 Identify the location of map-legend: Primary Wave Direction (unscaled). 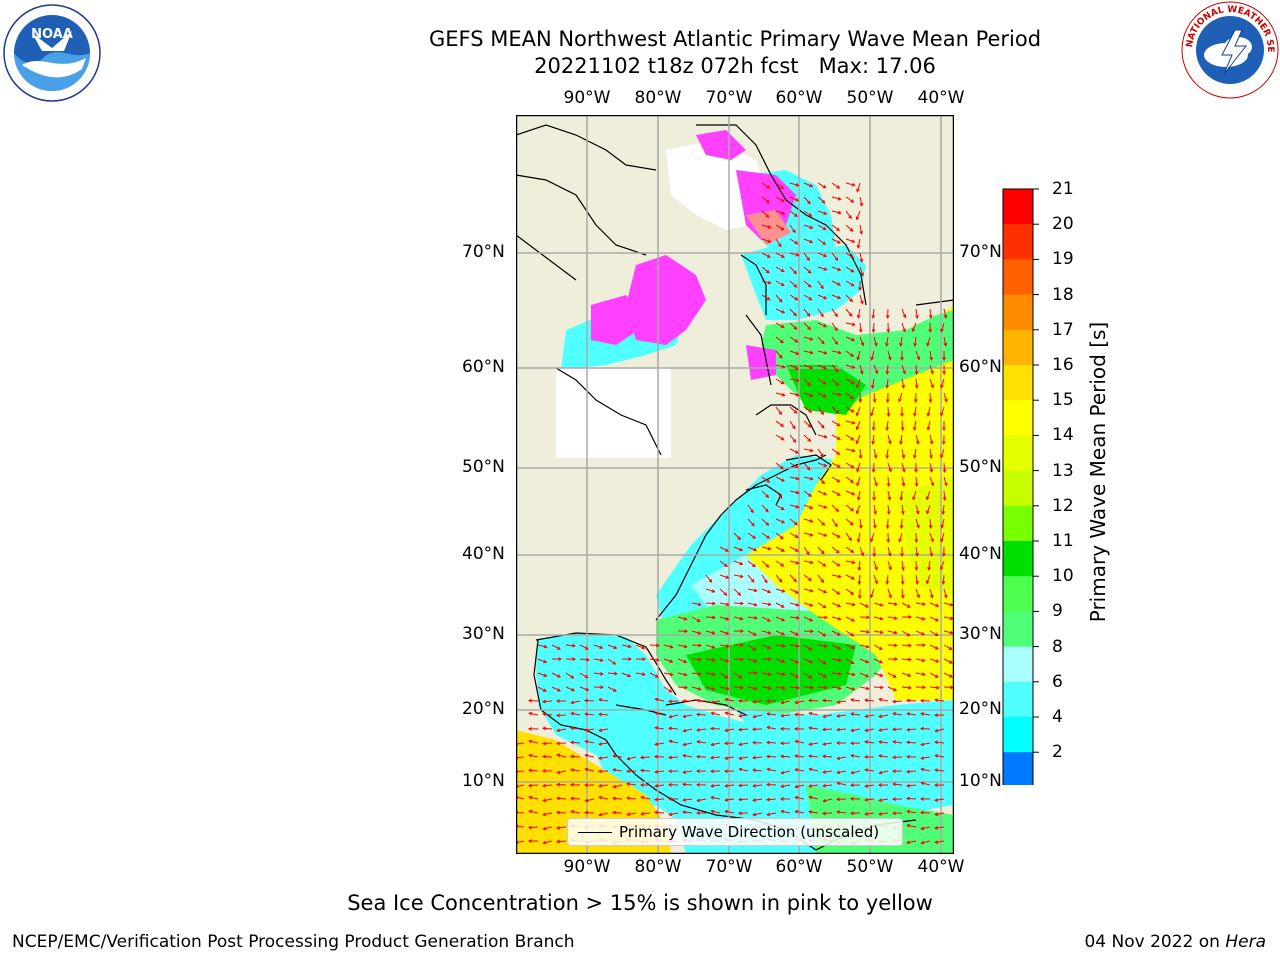
(735, 832).